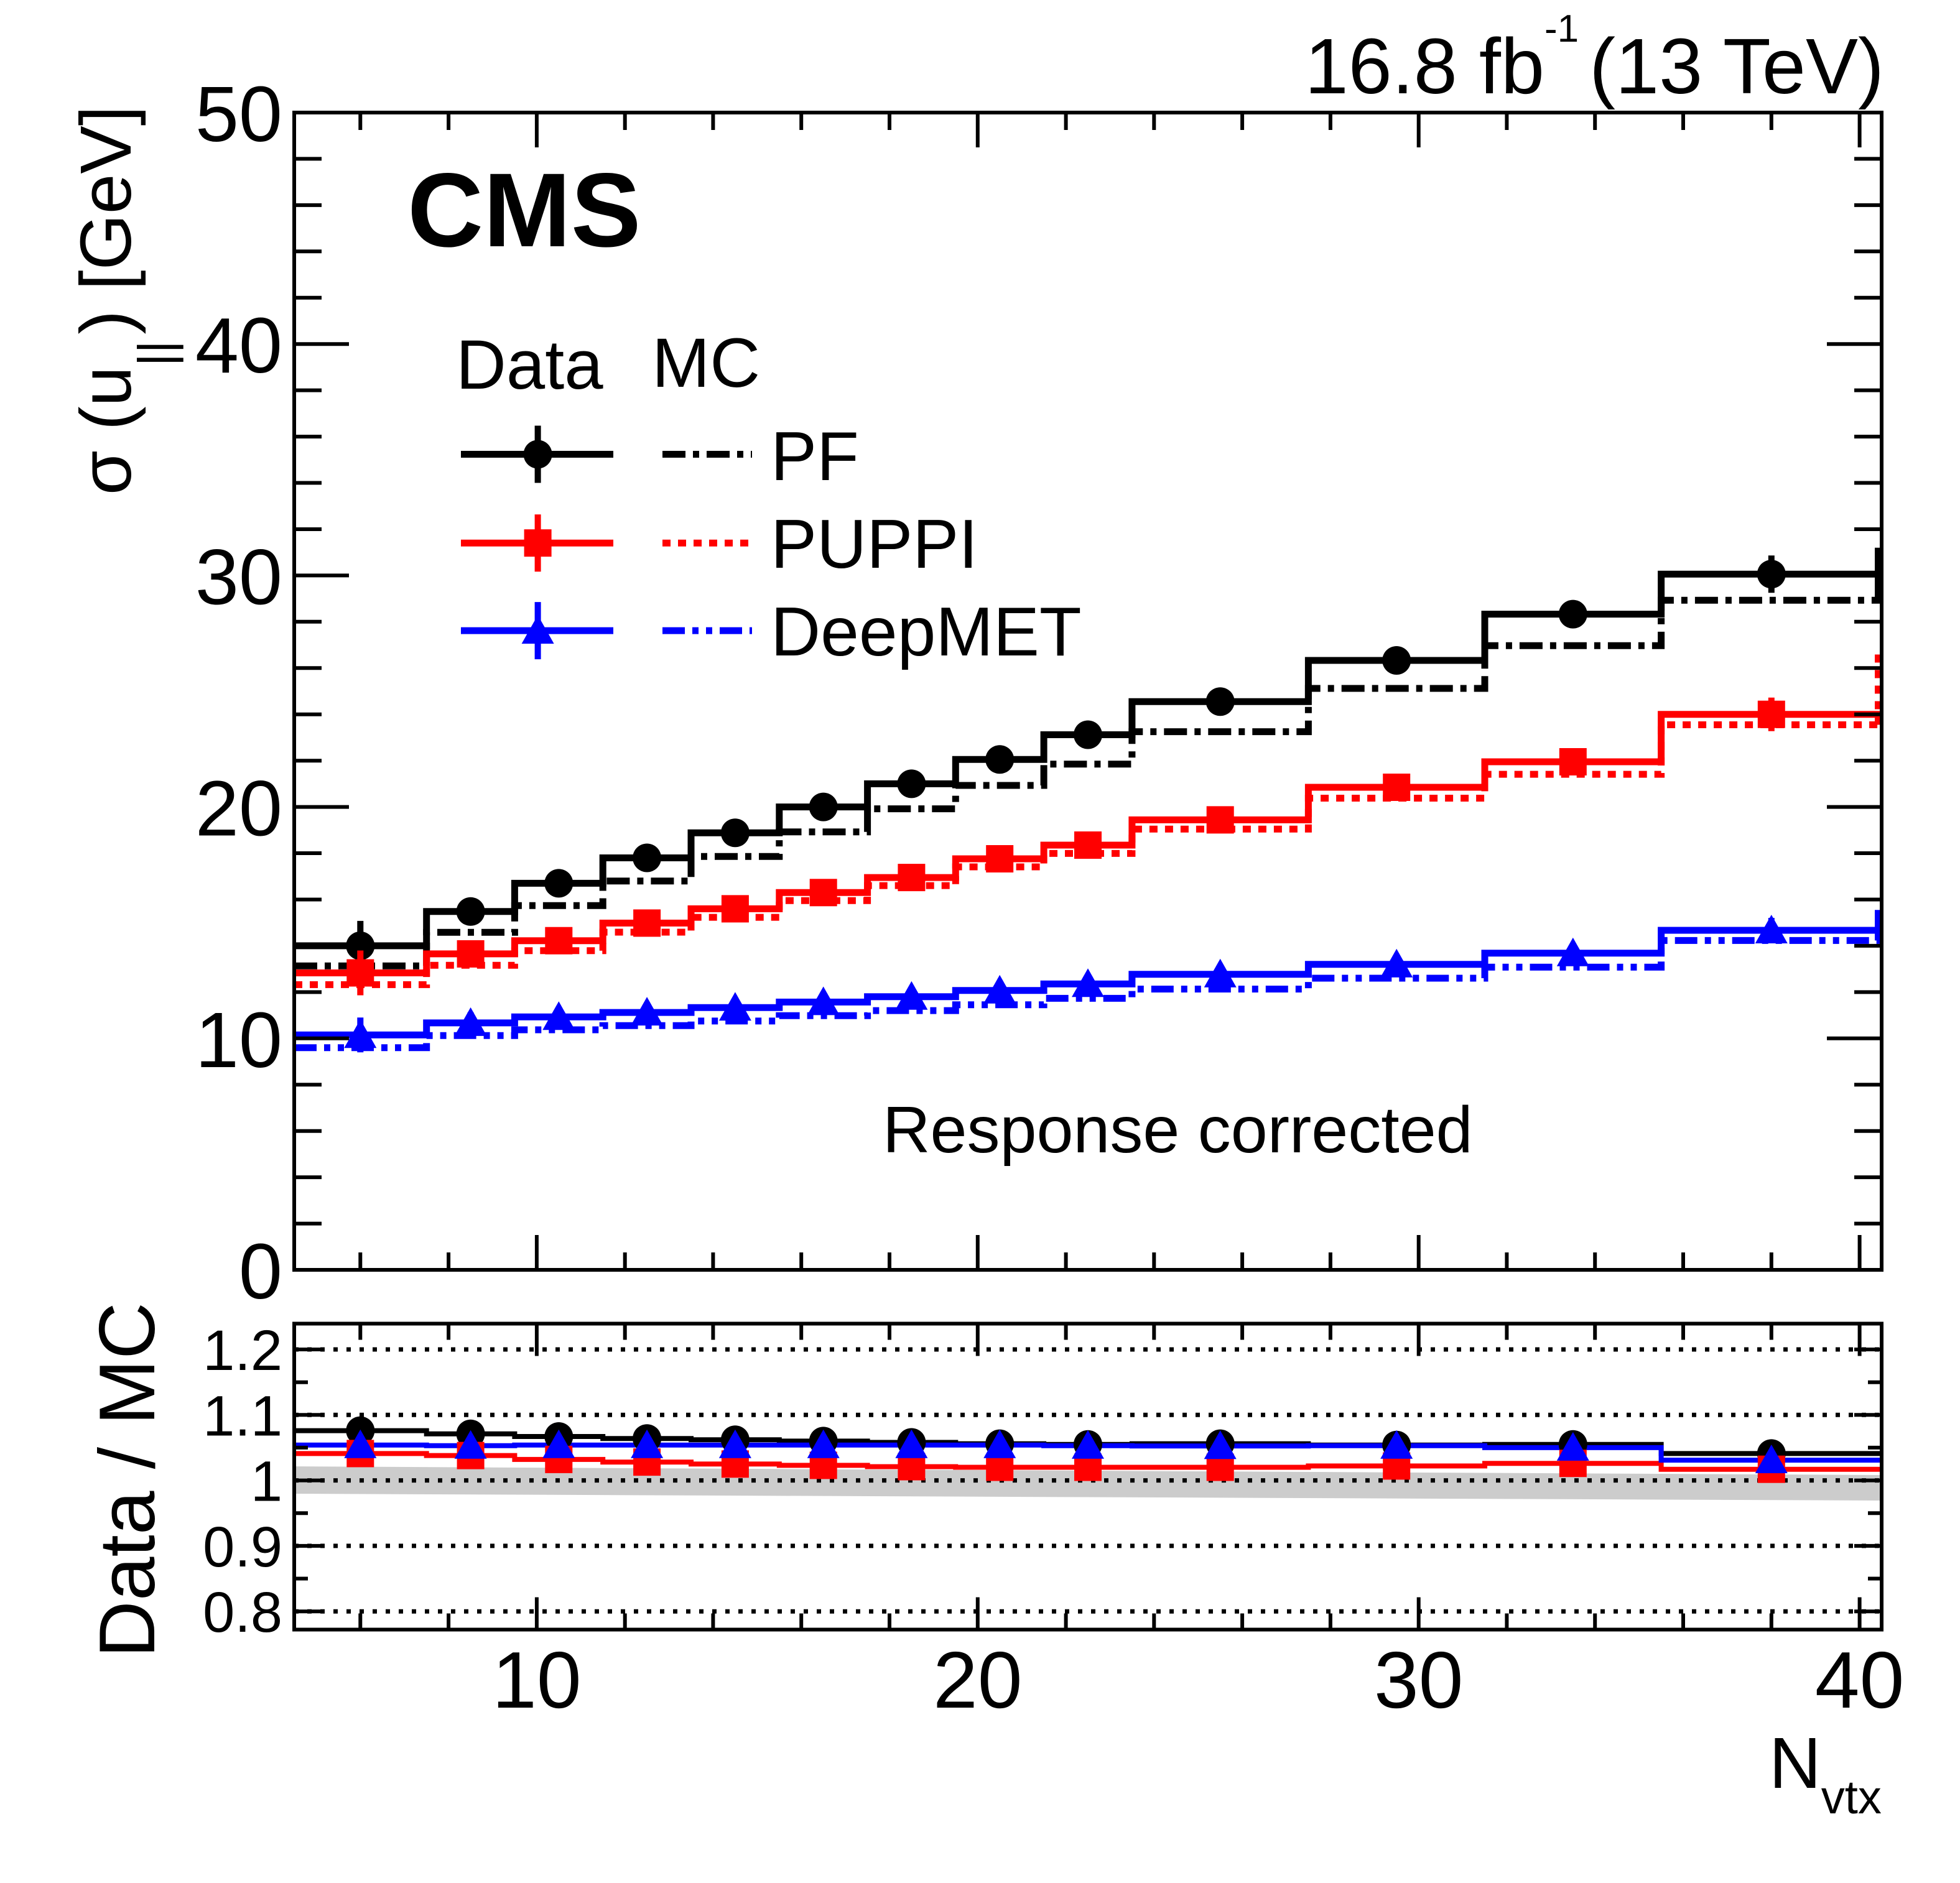 Image resolution: width=1960 pixels, height=1883 pixels. What do you see at coordinates (242, 1547) in the screenshot?
I see `svg-text: 0.9` at bounding box center [242, 1547].